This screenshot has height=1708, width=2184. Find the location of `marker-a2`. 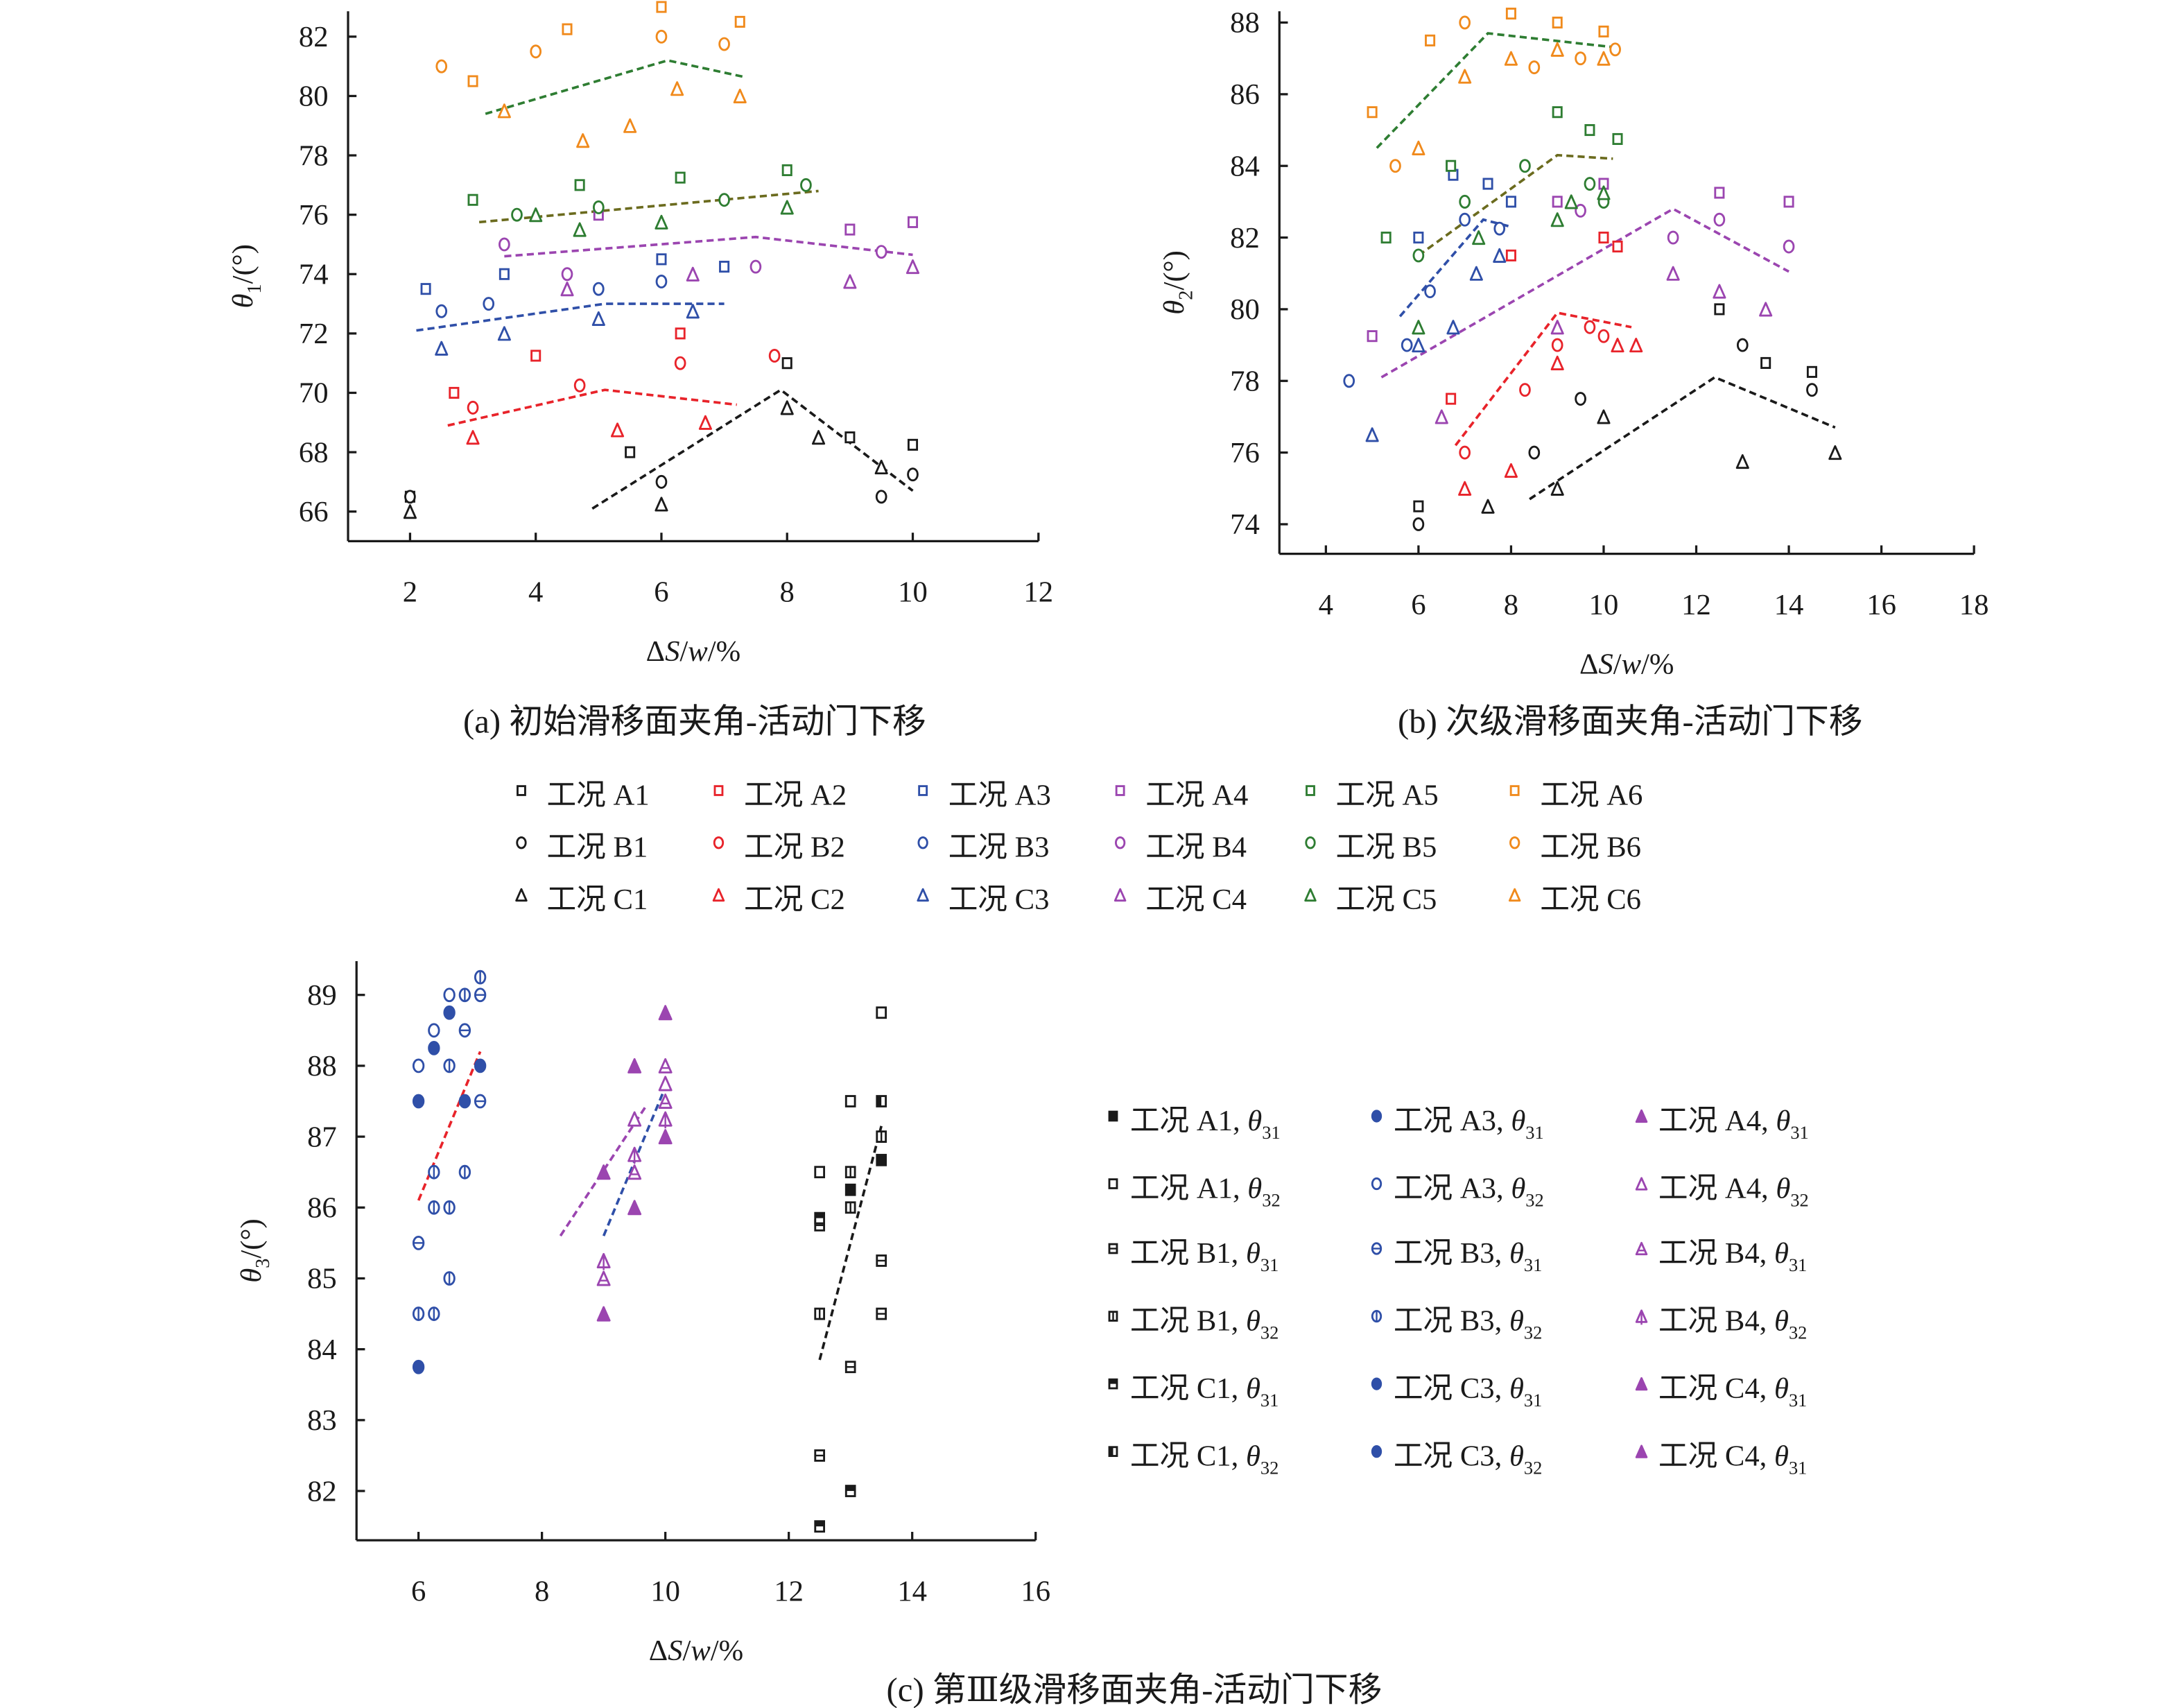

marker-a2 is located at coordinates (680, 333).